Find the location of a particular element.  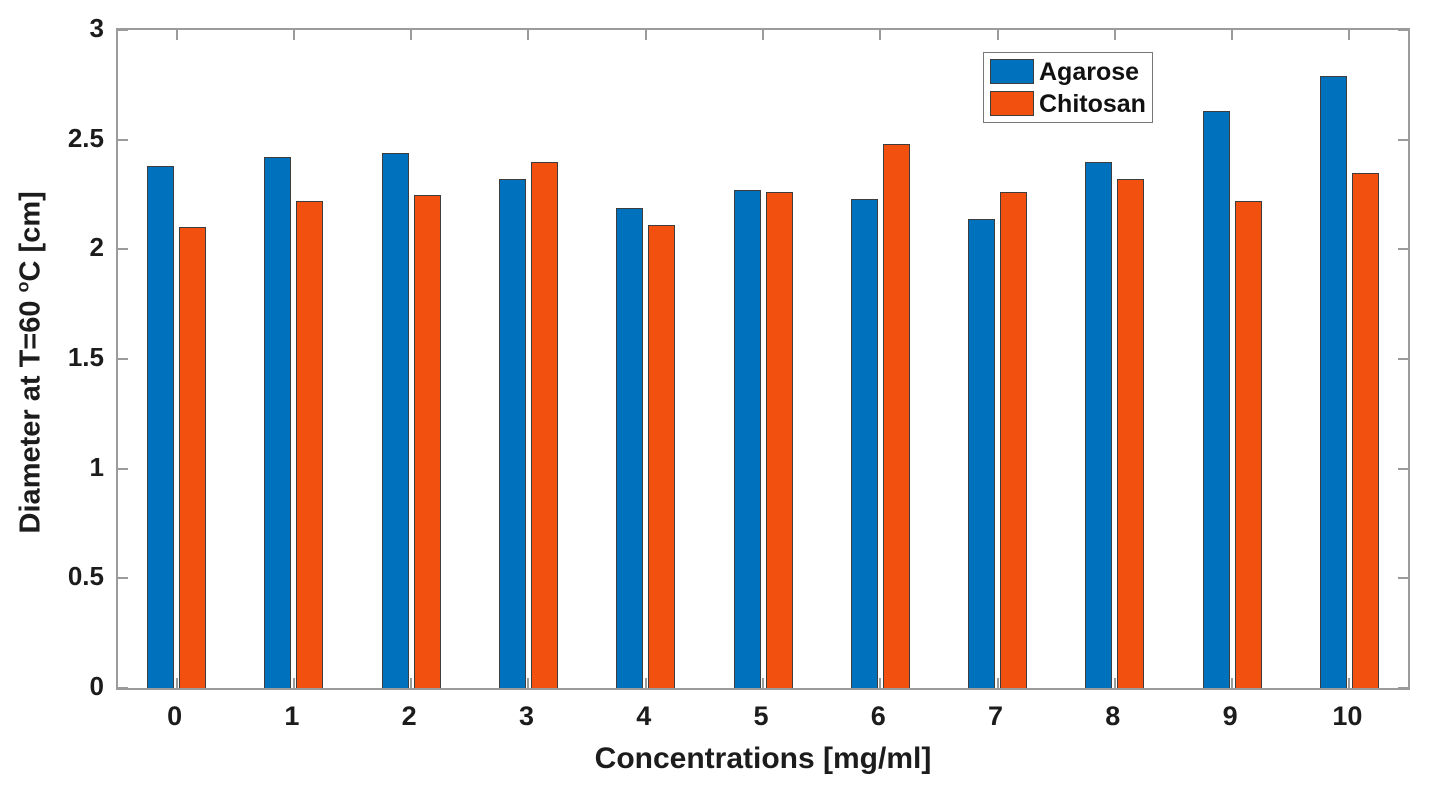

x-tick-label: 0 is located at coordinates (175, 716).